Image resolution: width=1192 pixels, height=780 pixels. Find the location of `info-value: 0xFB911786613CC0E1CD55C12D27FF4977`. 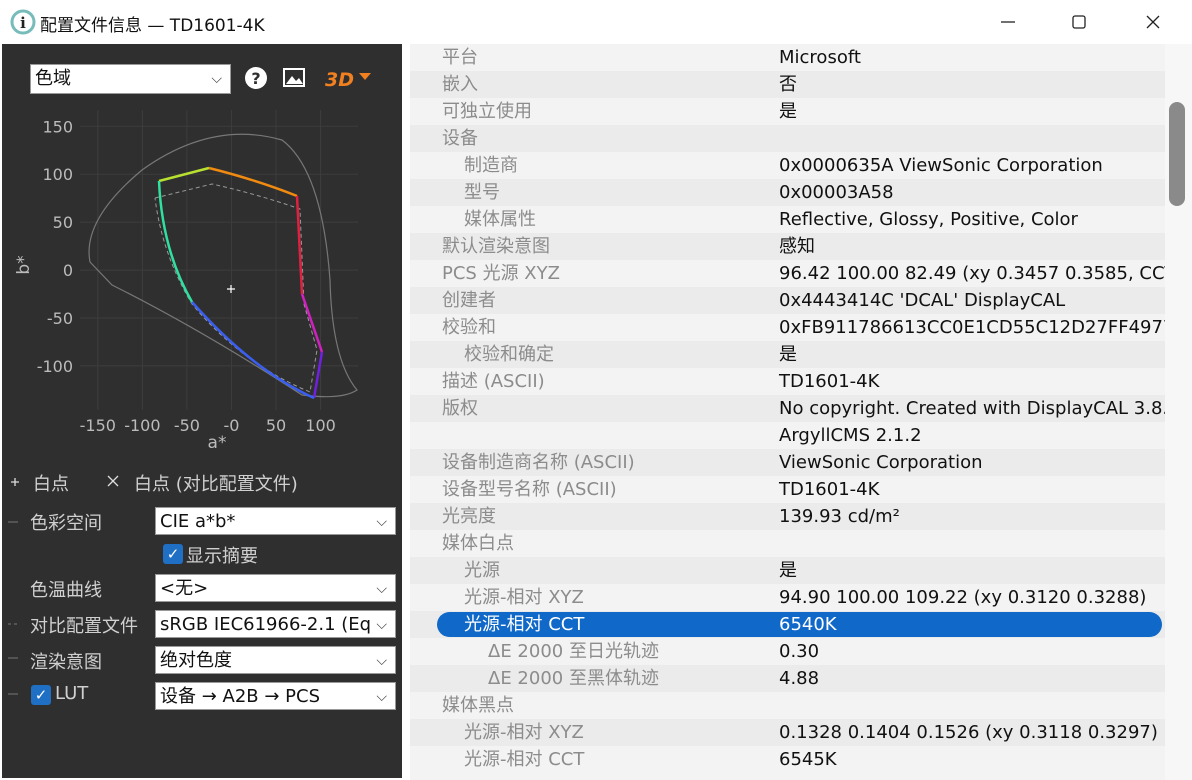

info-value: 0xFB911786613CC0E1CD55C12D27FF4977 is located at coordinates (972, 327).